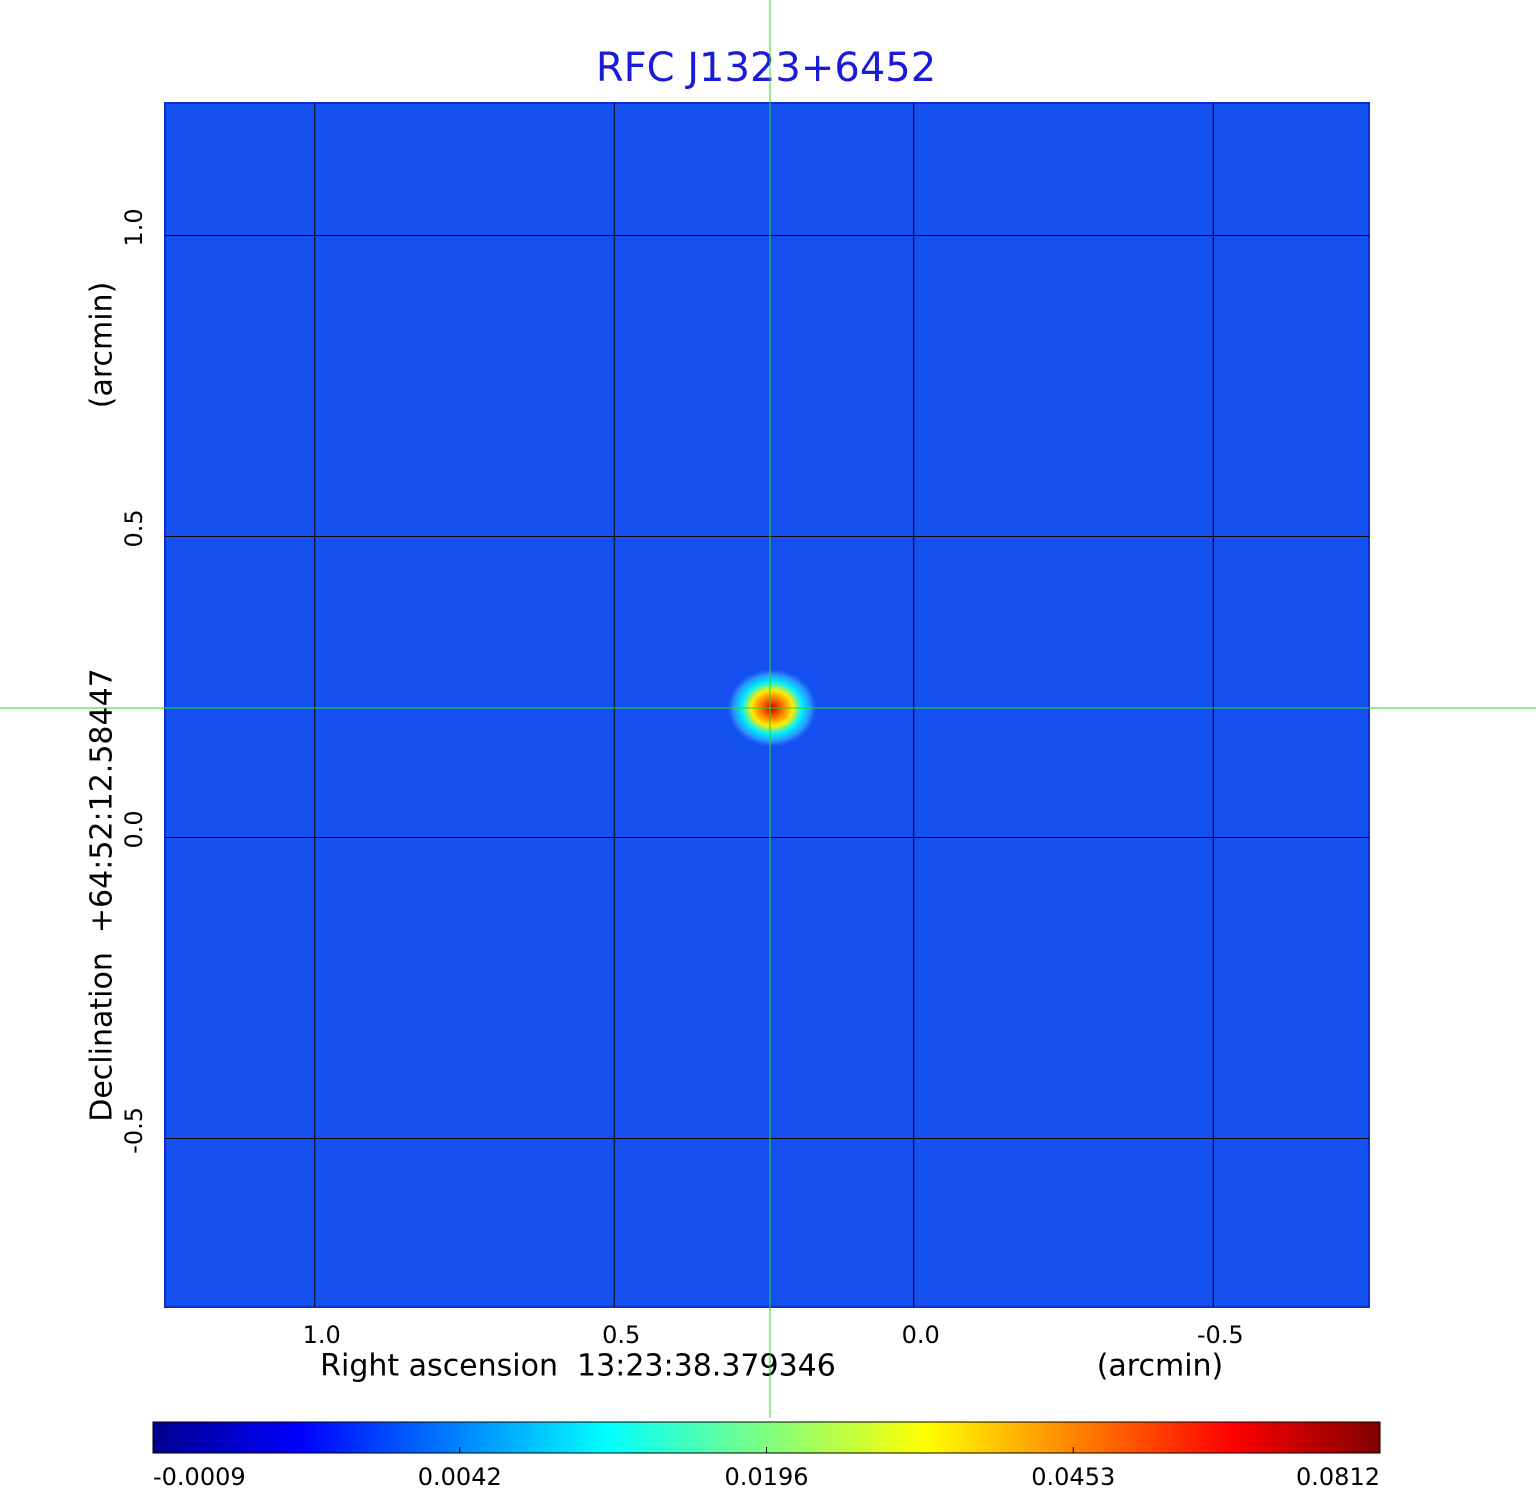 Image resolution: width=1536 pixels, height=1511 pixels. Describe the element at coordinates (134, 829) in the screenshot. I see `y-tick-label: 0.0` at that location.